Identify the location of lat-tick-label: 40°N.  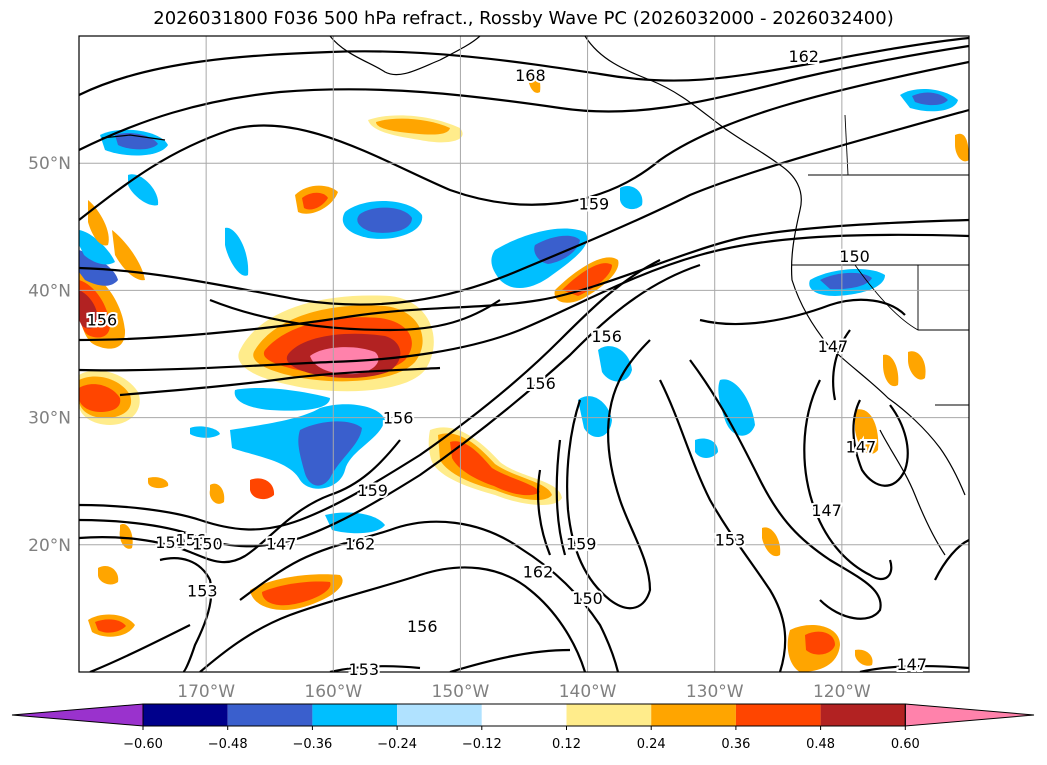
(49, 291).